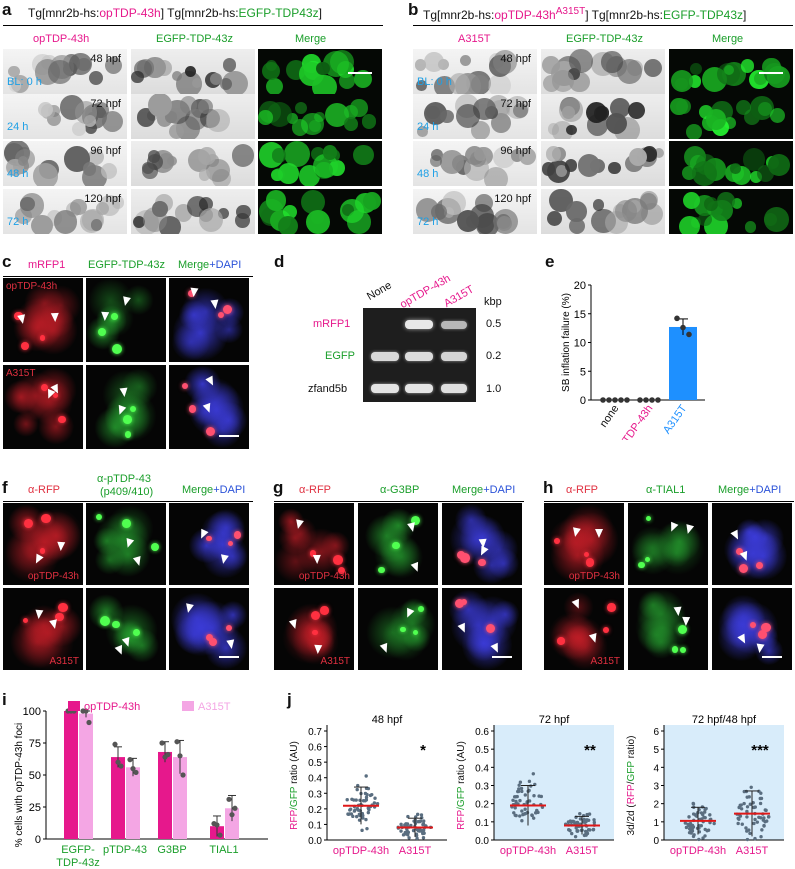 The width and height of the screenshot is (795, 869). Describe the element at coordinates (315, 779) in the screenshot. I see `y-tick-label: 0.4` at that location.